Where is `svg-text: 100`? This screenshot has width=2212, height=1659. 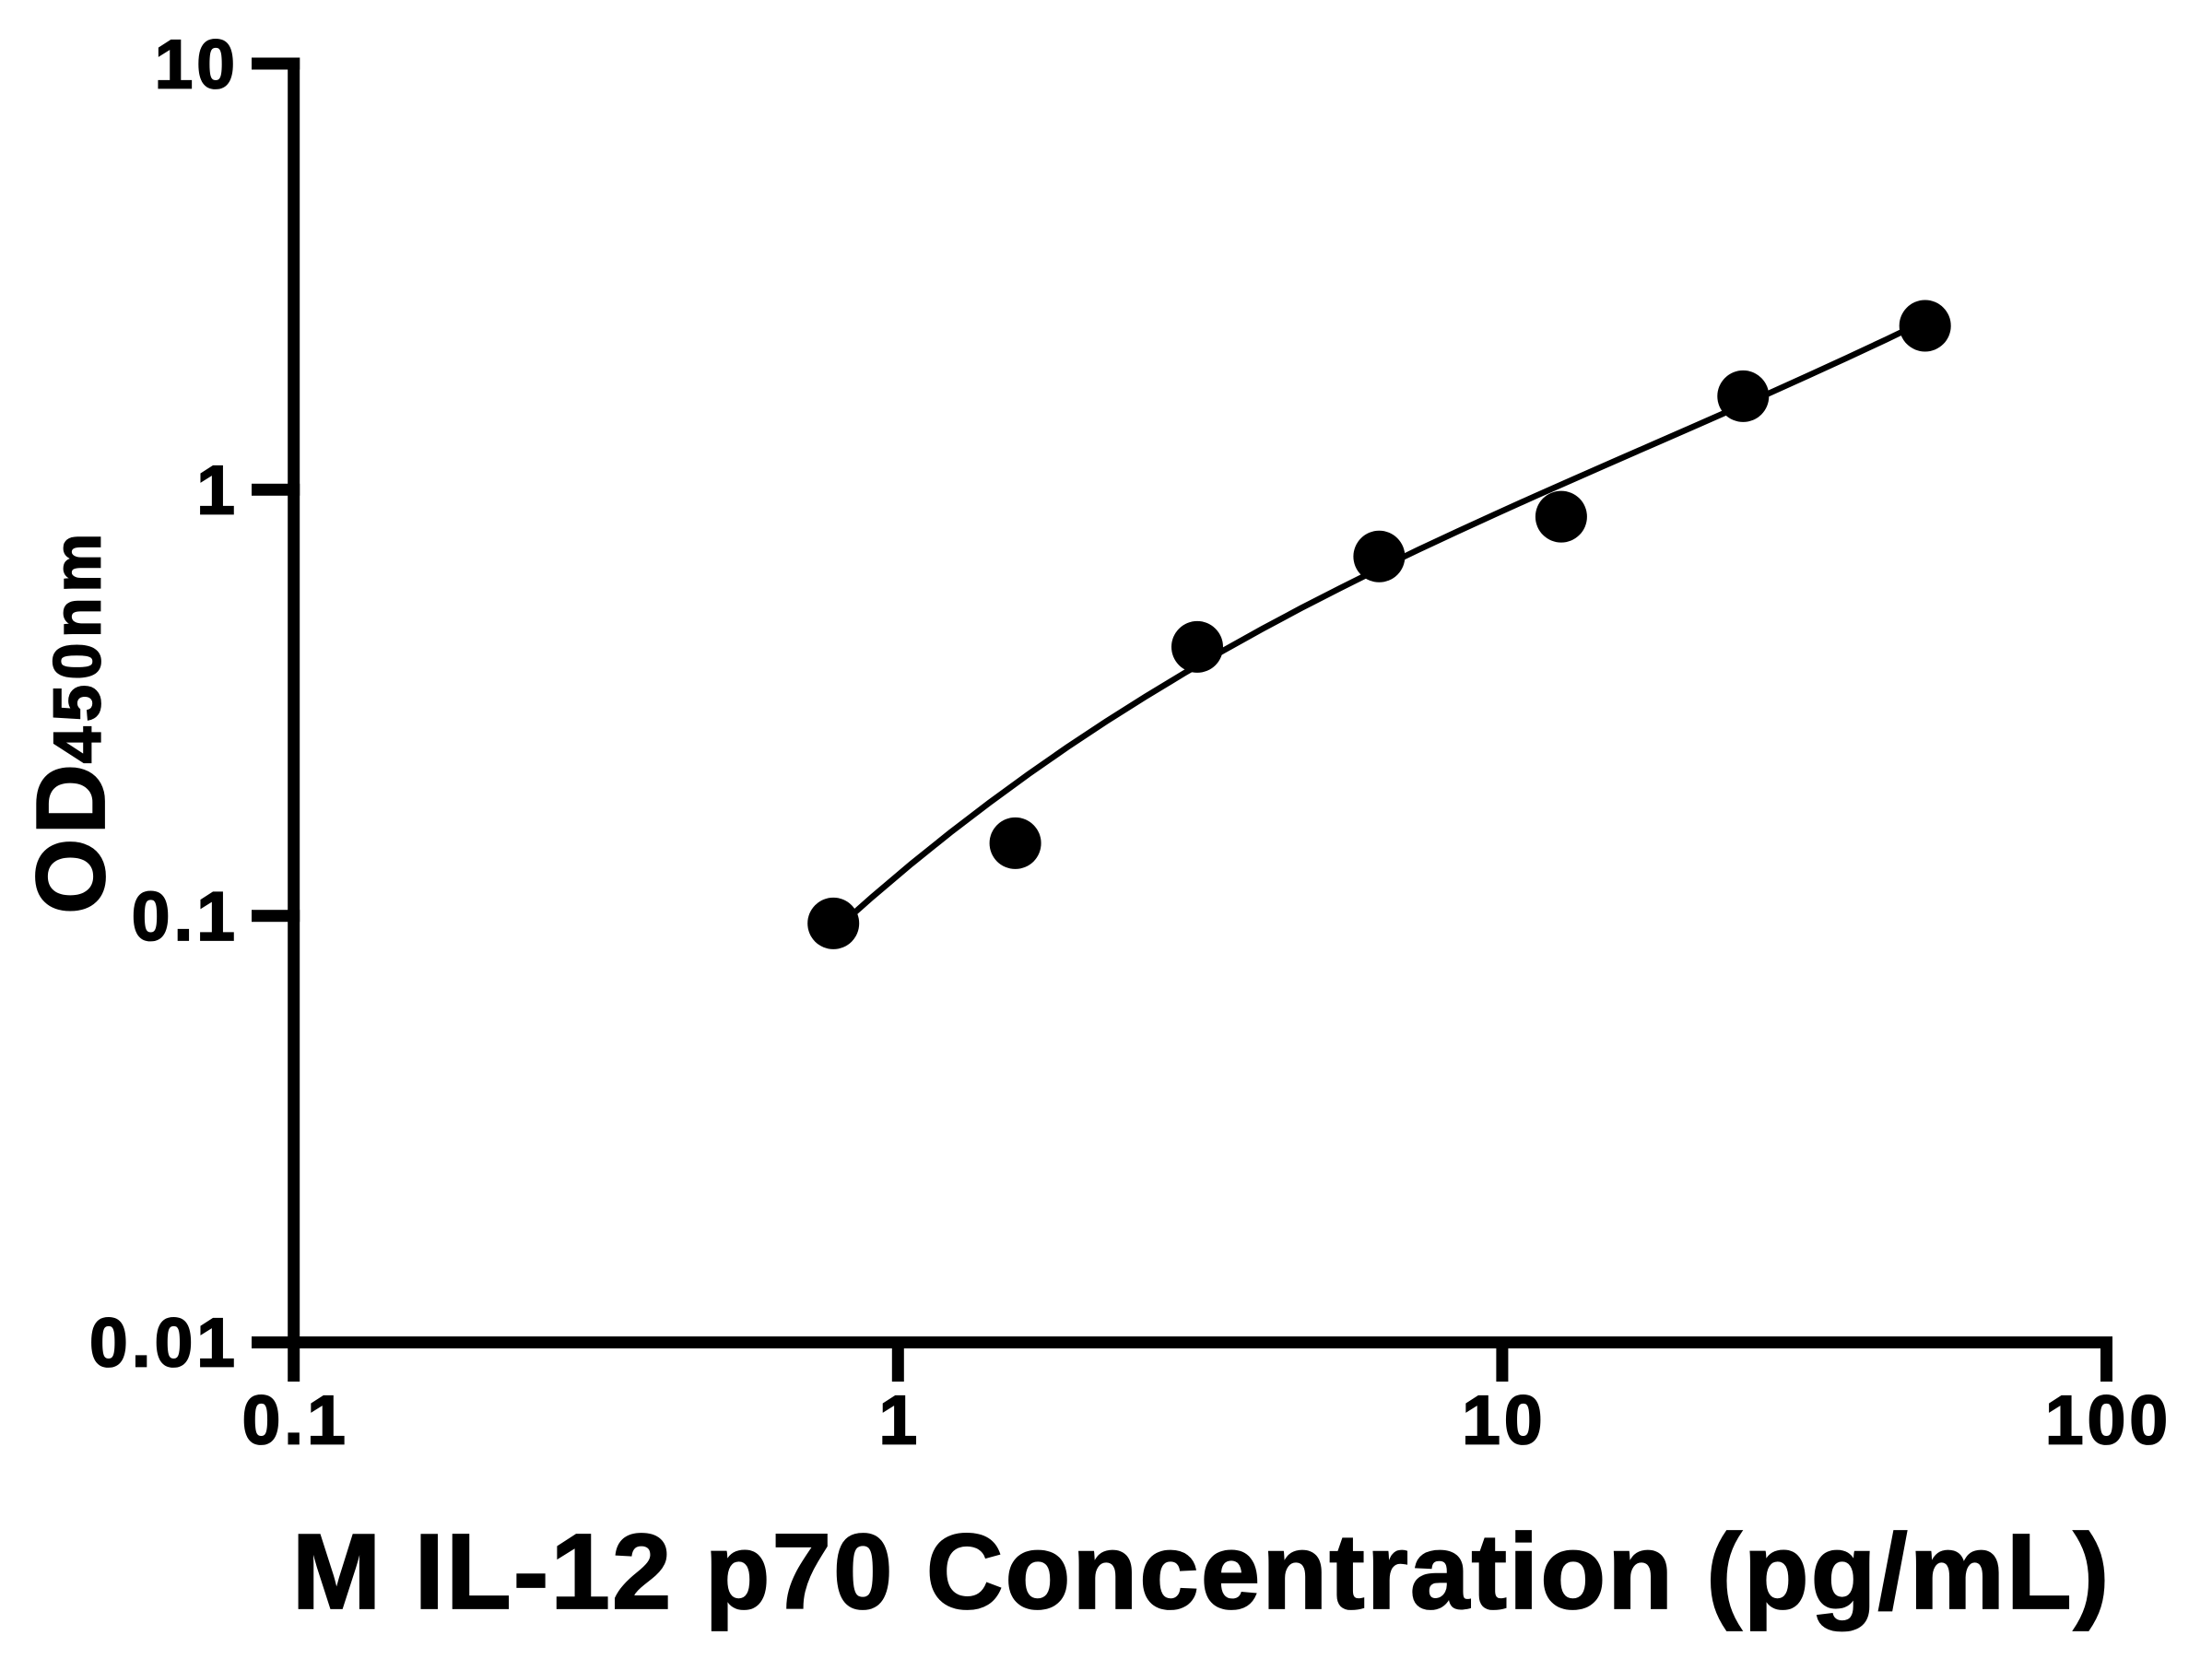
svg-text: 100 is located at coordinates (2108, 1420).